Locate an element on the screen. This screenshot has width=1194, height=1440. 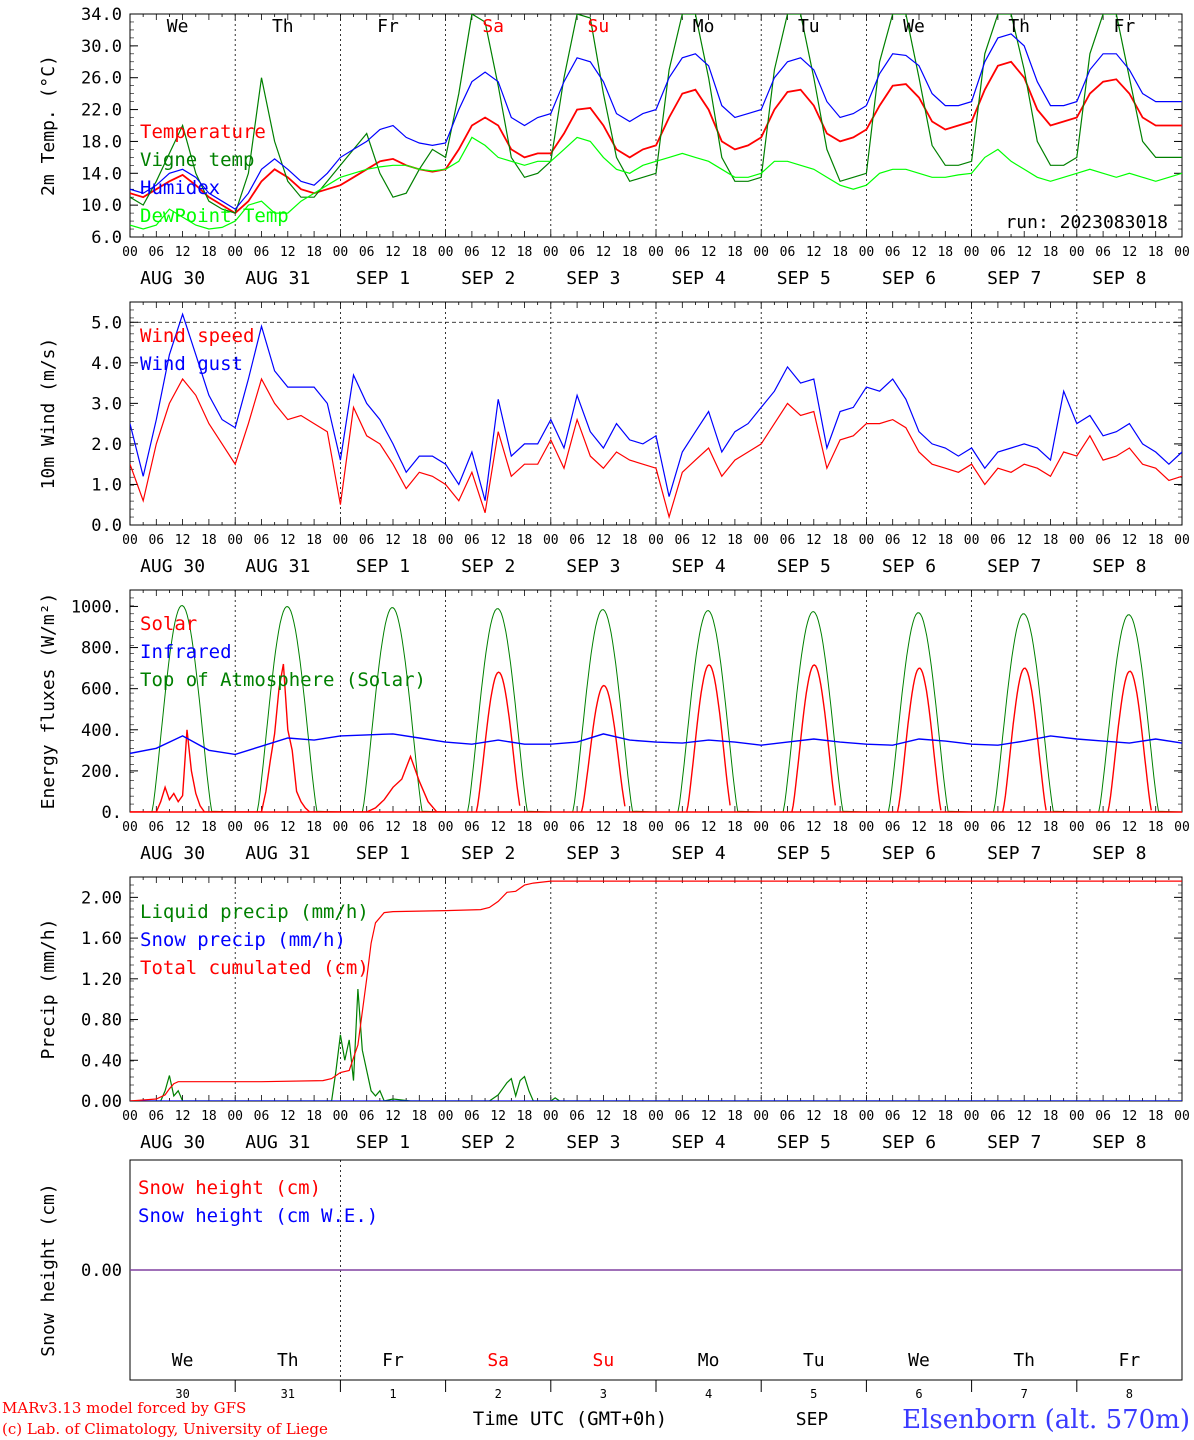
weekday-label: Th is located at coordinates (1019, 26).